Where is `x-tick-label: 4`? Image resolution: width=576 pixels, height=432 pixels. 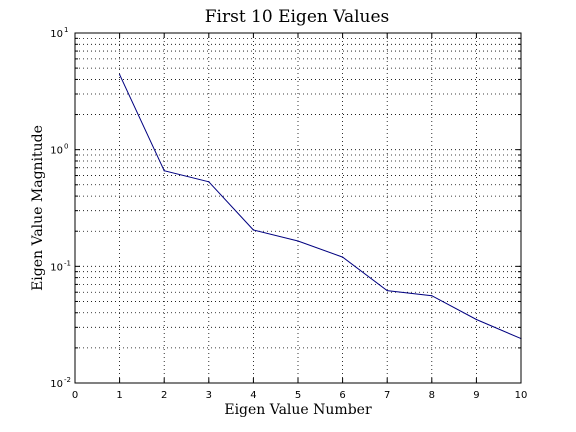 x-tick-label: 4 is located at coordinates (253, 395).